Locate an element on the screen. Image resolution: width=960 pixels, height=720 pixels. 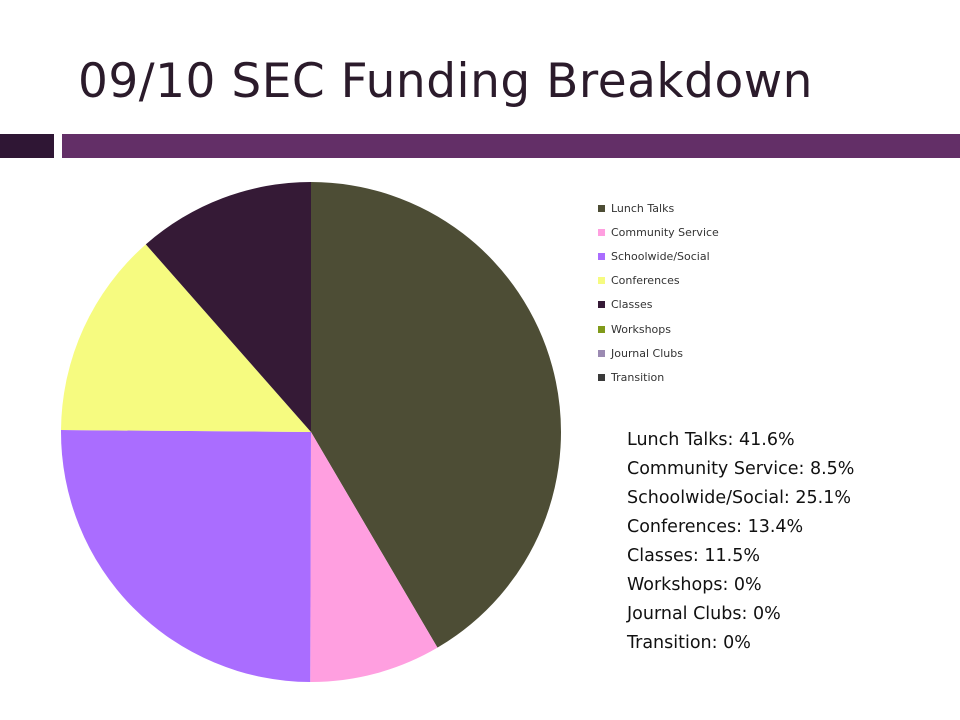
legend-label: Journal Clubs is located at coordinates (647, 353).